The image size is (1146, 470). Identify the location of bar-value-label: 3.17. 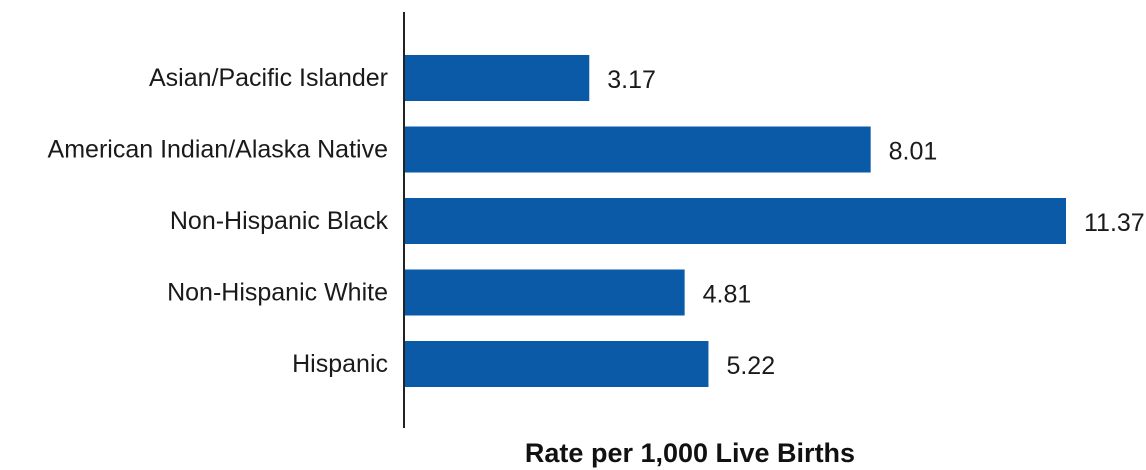
(631, 80).